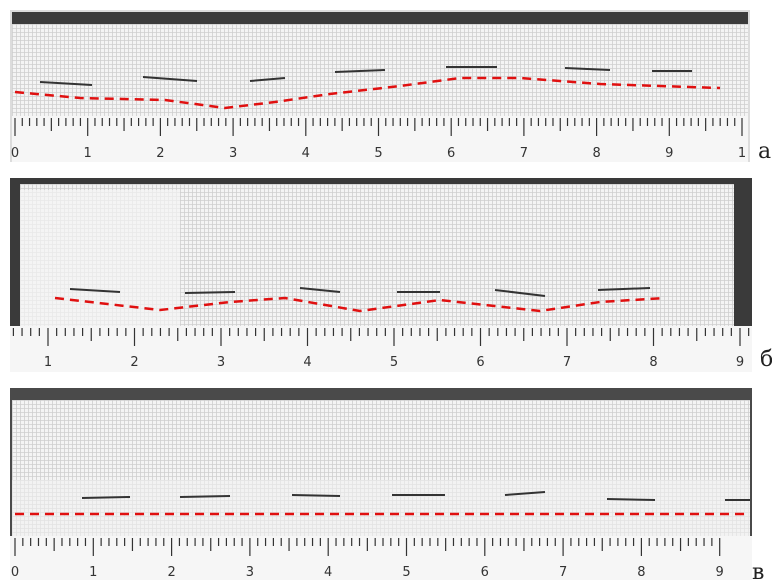 This screenshot has height=582, width=772. I want to click on panel-label: б, so click(766, 359).